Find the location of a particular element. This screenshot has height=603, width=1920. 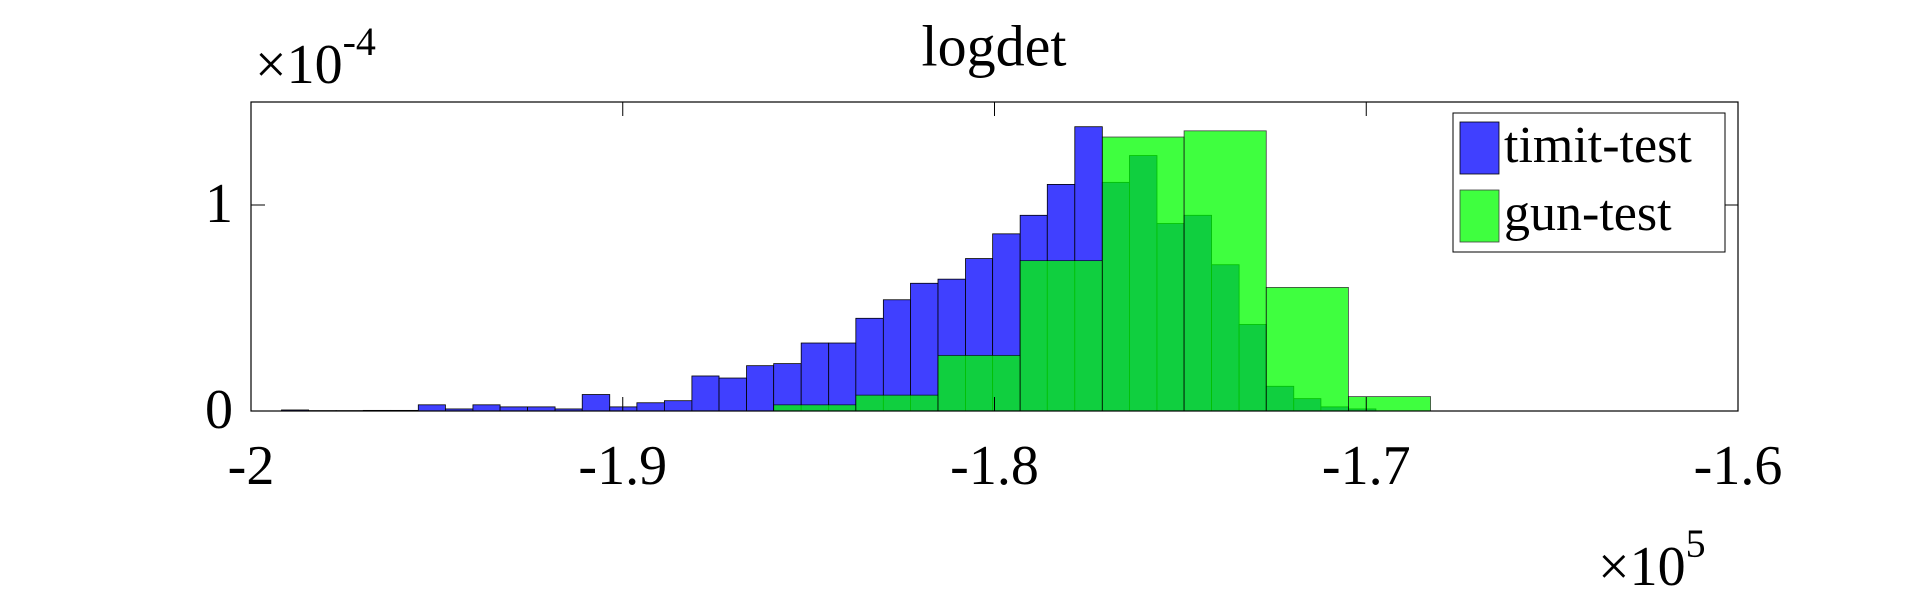

x-multiplier-base: ×10 is located at coordinates (1642, 567).